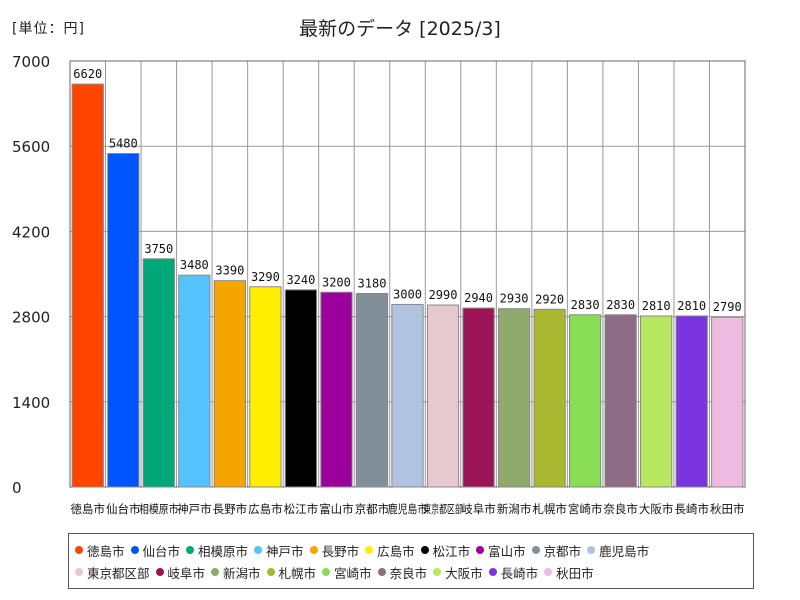 The height and width of the screenshot is (600, 800). What do you see at coordinates (31, 275) in the screenshot?
I see `y-axis-tick-labels: 0 1400 2800 4200 5600 7000` at bounding box center [31, 275].